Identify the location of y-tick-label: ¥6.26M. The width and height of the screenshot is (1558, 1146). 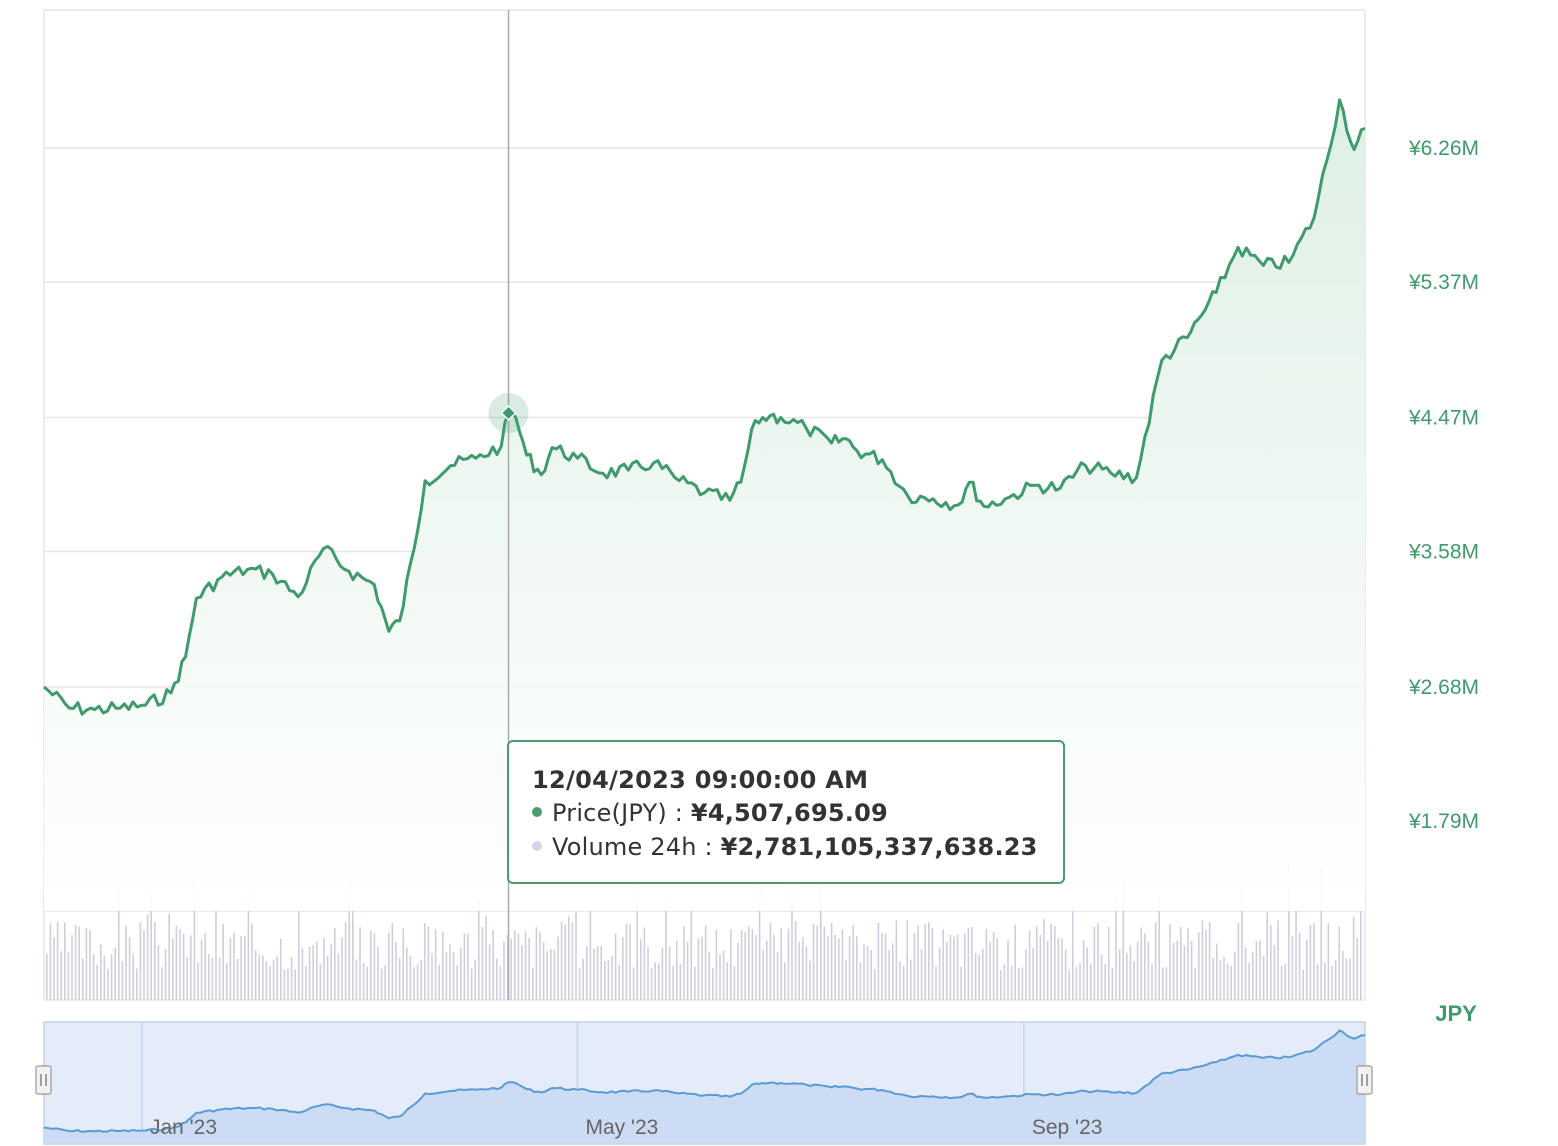
(1443, 148).